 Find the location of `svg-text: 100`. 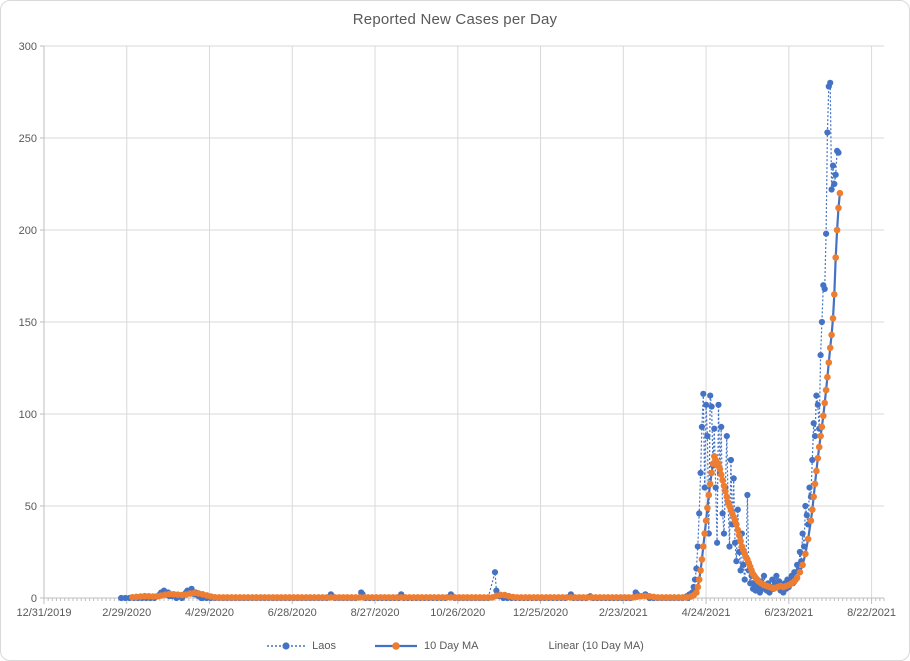

svg-text: 100 is located at coordinates (28, 415).